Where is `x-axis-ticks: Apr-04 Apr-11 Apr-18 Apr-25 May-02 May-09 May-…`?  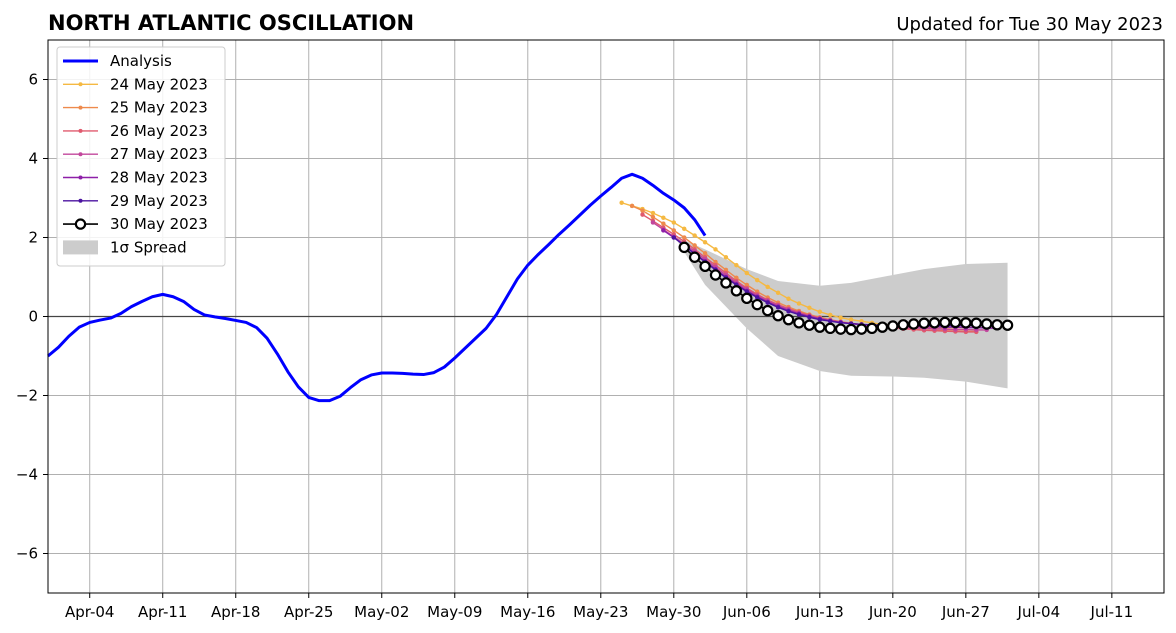
x-axis-ticks: Apr-04 Apr-11 Apr-18 Apr-25 May-02 May-09 May-… is located at coordinates (599, 607).